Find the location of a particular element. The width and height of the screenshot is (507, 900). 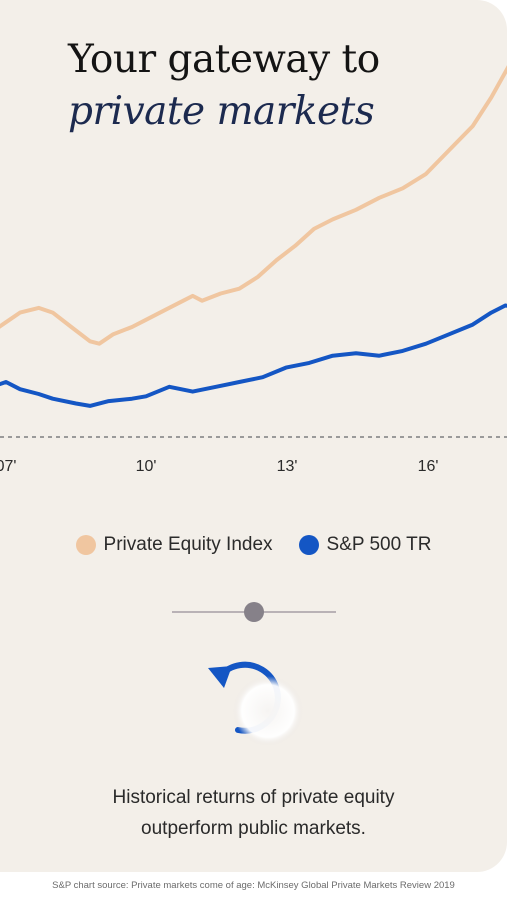

chart-time-slider is located at coordinates (254, 612).